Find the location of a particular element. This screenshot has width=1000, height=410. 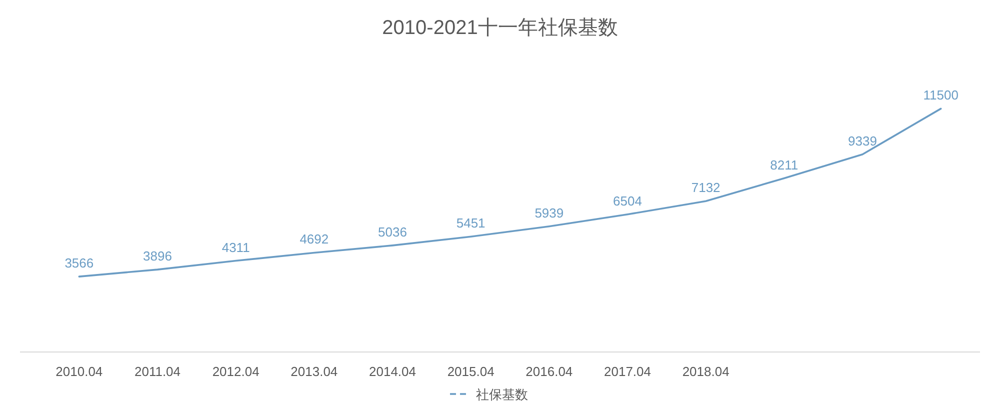

x-tick-label: 2015.04 is located at coordinates (470, 371).